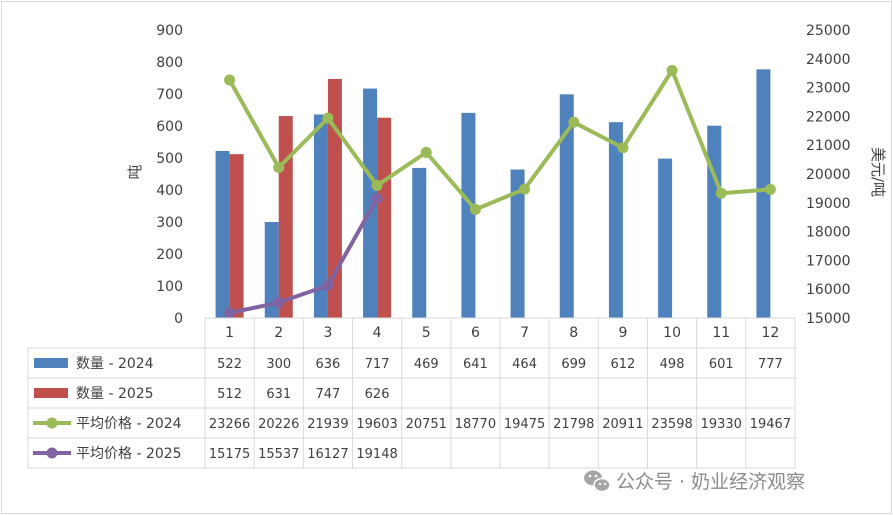  Describe the element at coordinates (376, 424) in the screenshot. I see `data-label-3-4: 19603` at that location.